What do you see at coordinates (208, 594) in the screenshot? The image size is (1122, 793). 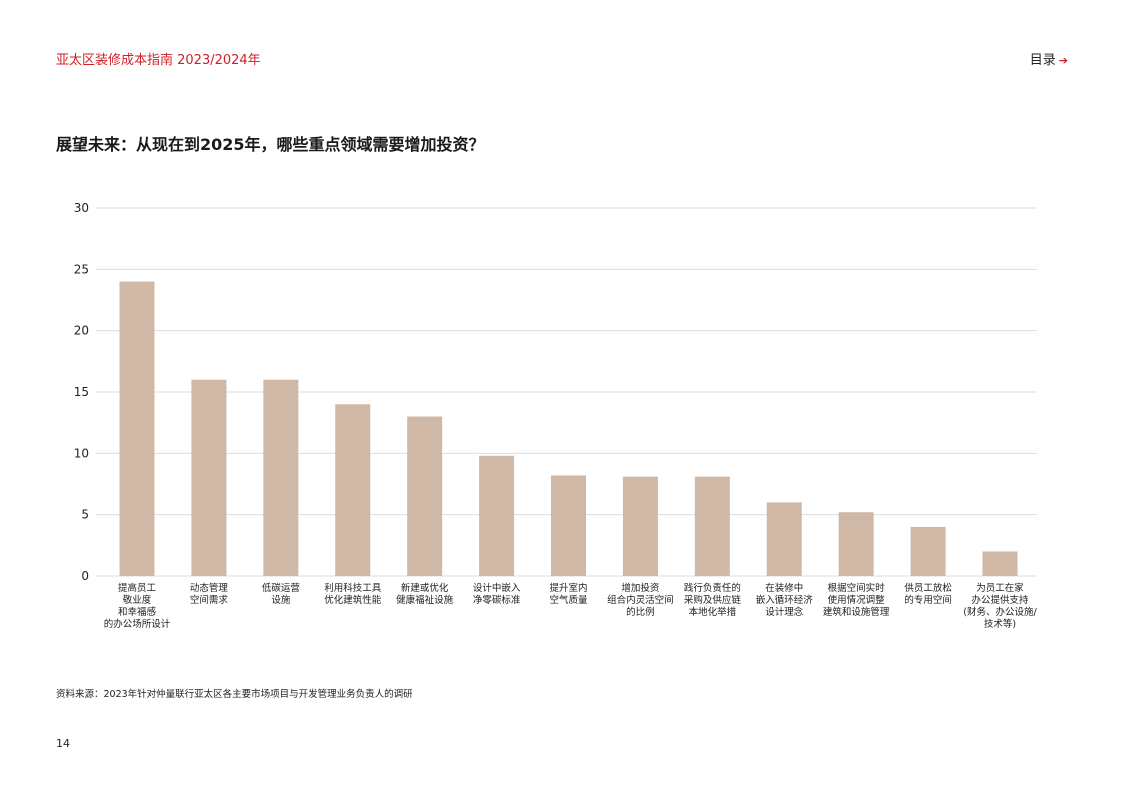 I see `x-category-label: 动态管理 空间需求` at bounding box center [208, 594].